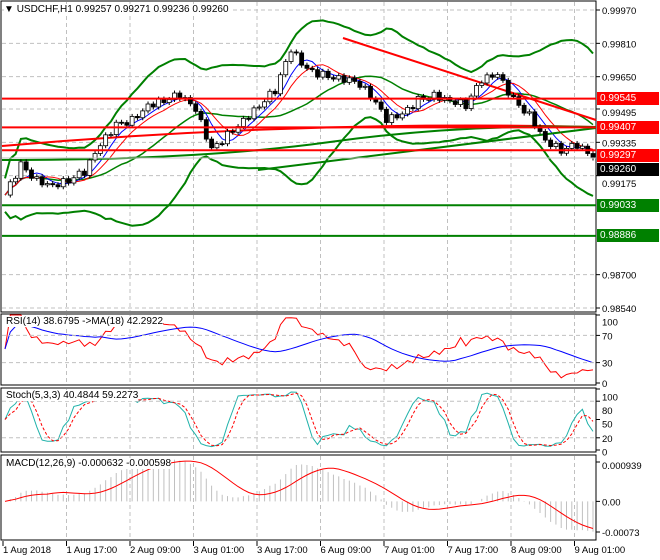  I want to click on time-label: 7 Aug 17:00, so click(473, 550).